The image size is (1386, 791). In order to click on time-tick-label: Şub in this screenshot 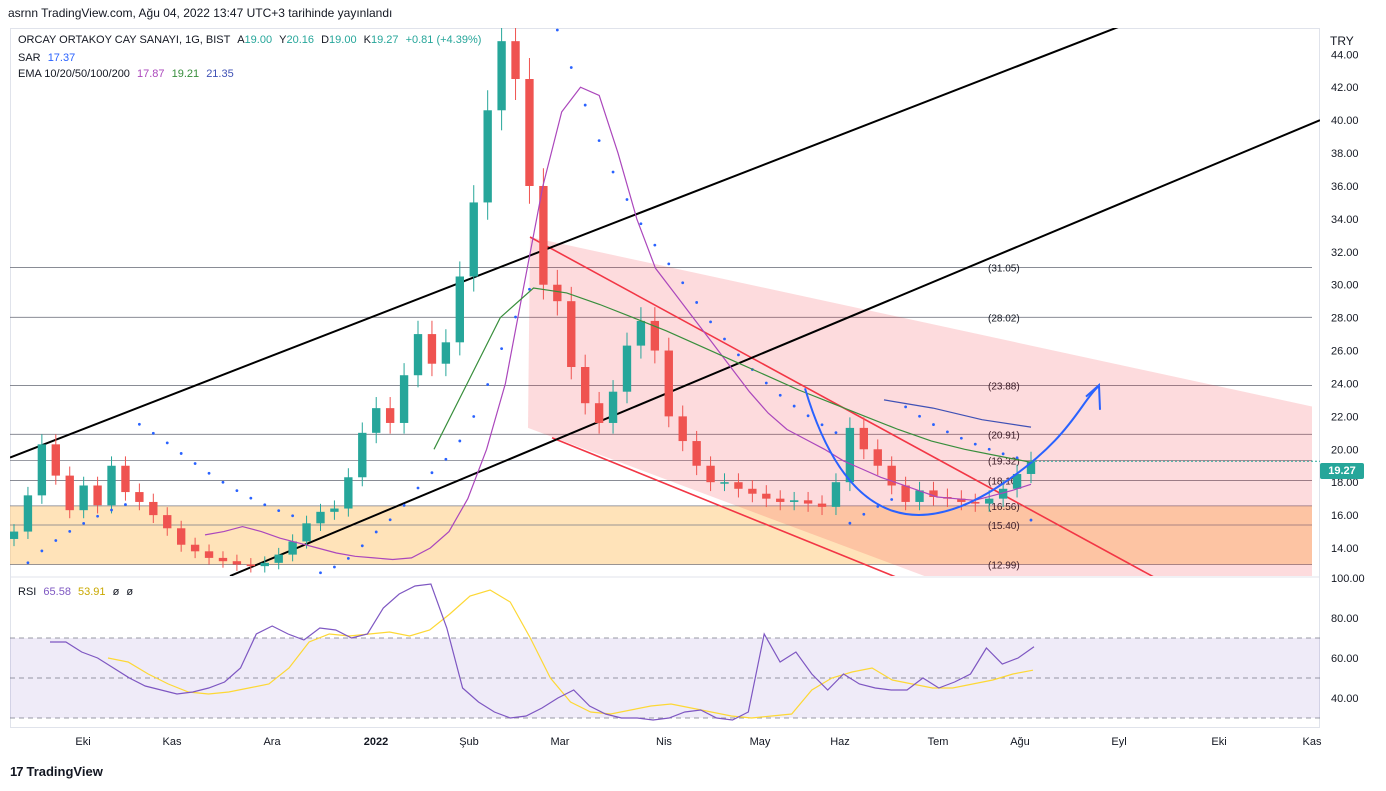, I will do `click(469, 742)`.